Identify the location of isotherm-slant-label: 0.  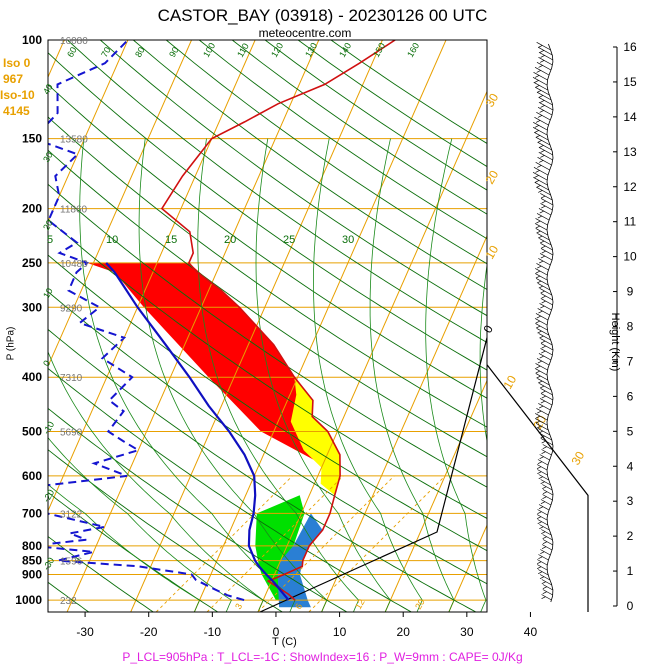
(488, 328).